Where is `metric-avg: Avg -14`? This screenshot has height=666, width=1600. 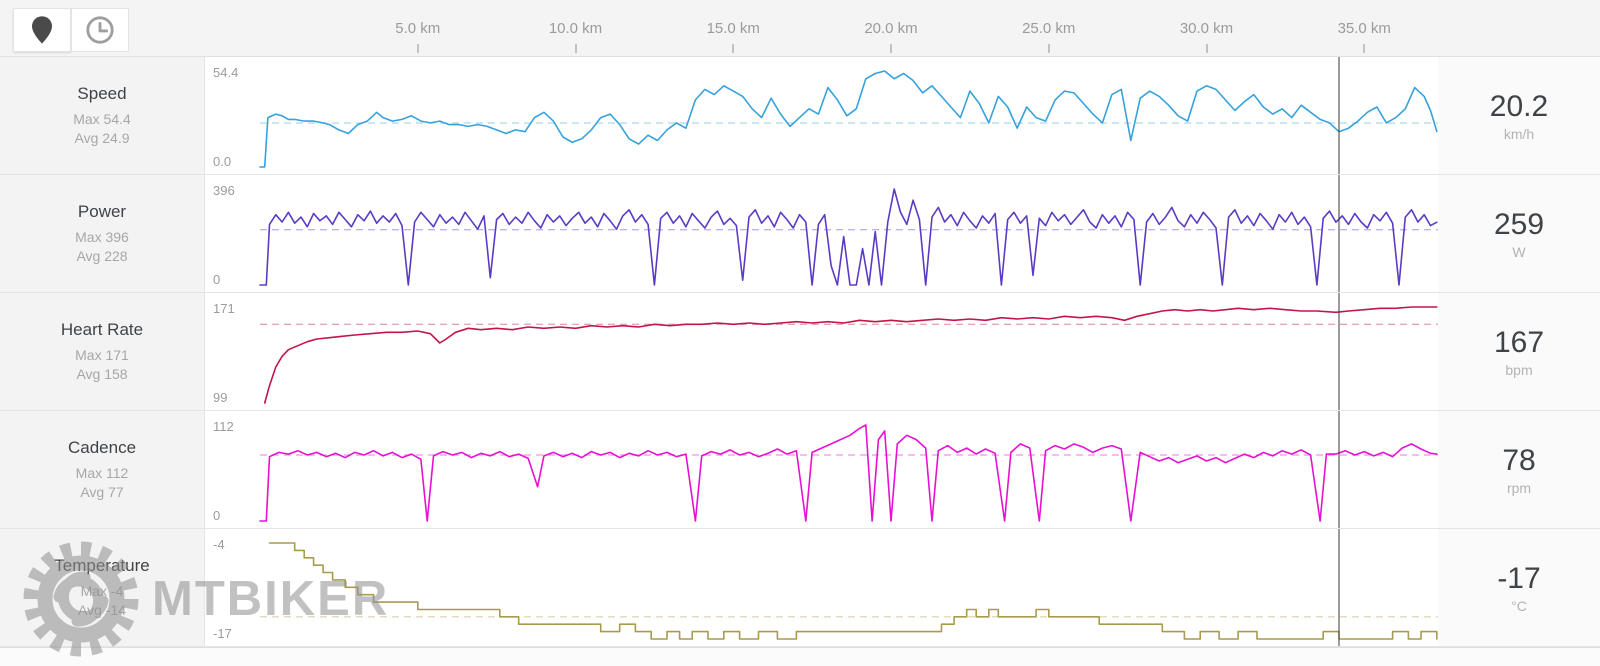
metric-avg: Avg -14 is located at coordinates (102, 609).